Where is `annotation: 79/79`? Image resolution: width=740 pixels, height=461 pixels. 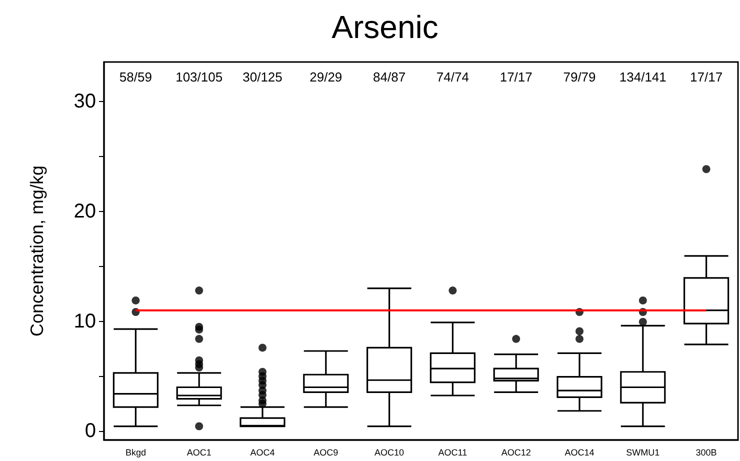 annotation: 79/79 is located at coordinates (579, 77).